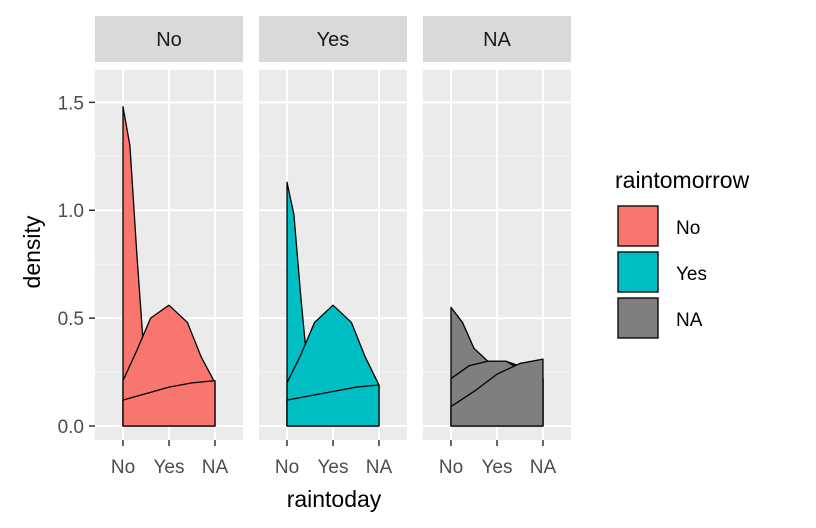 The height and width of the screenshot is (528, 816). I want to click on legend-items: No Yes NA, so click(662, 272).